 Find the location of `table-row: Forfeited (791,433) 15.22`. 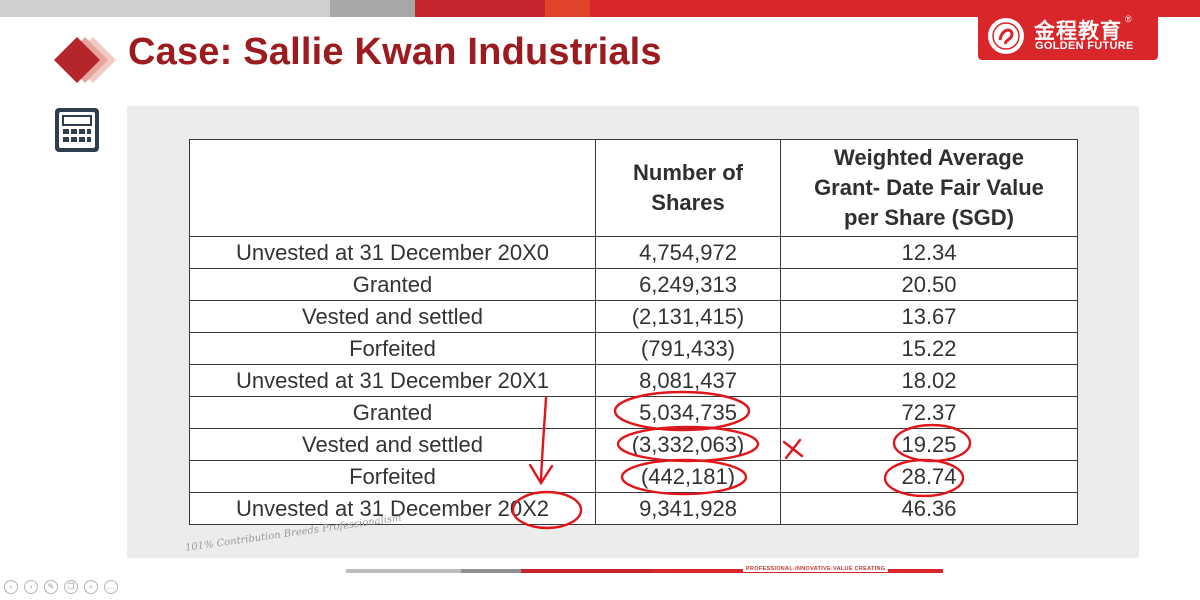

table-row: Forfeited (791,433) 15.22 is located at coordinates (633, 348).